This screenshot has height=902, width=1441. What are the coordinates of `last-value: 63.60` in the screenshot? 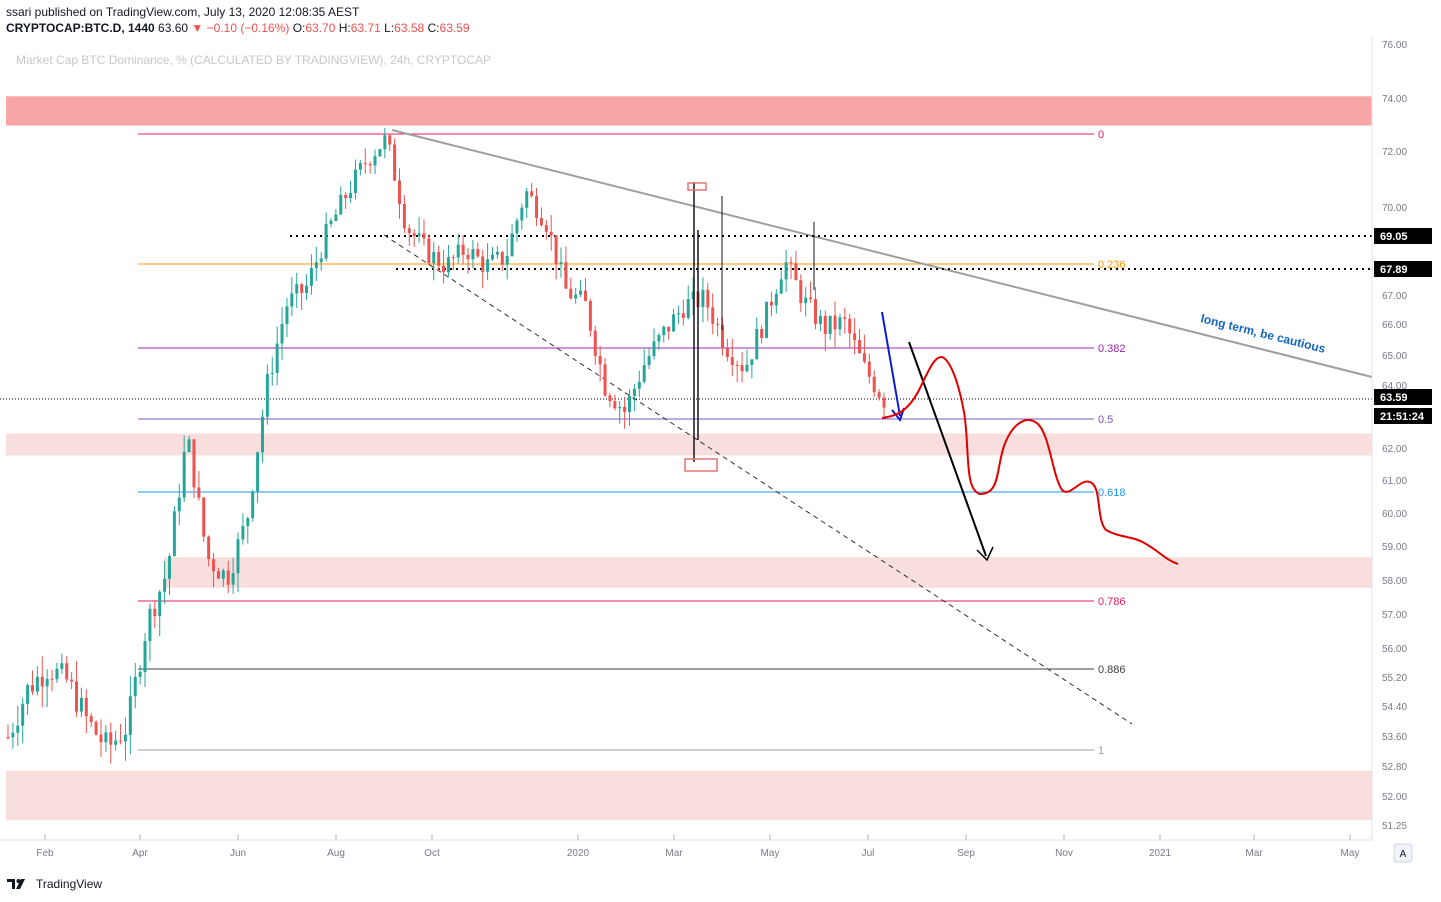 It's located at (173, 28).